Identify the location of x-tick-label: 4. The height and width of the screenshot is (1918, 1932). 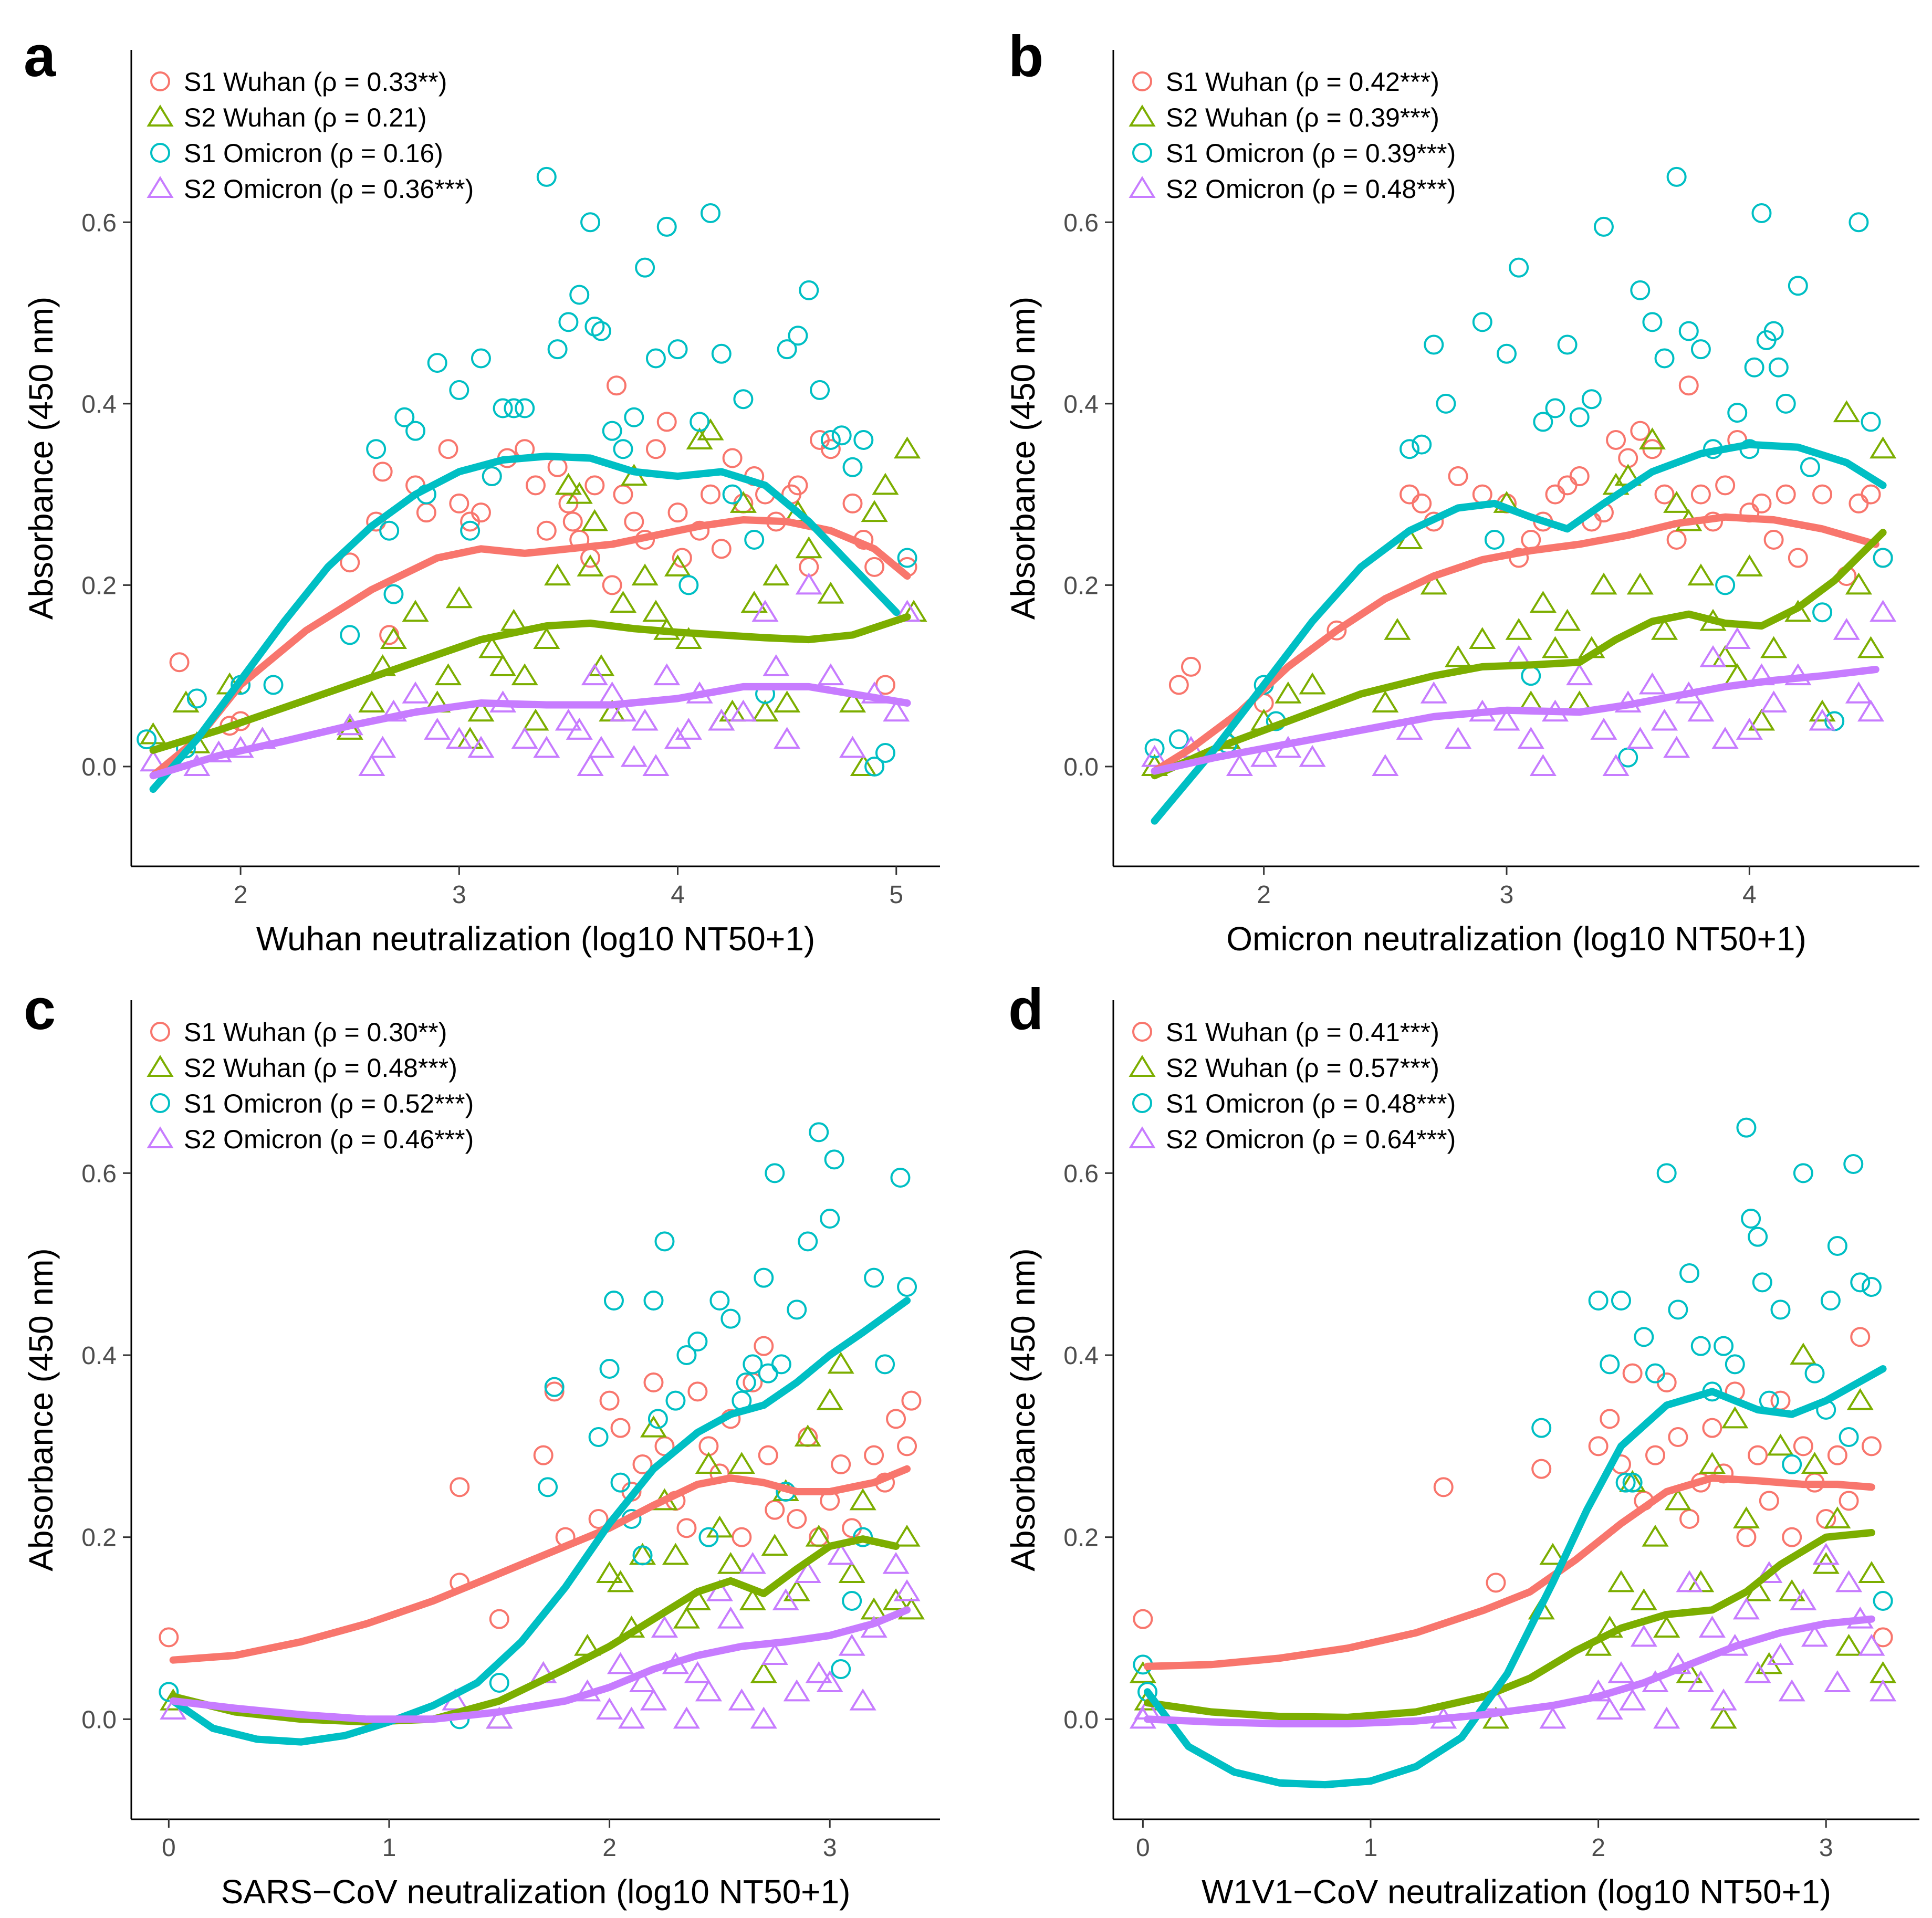
(1749, 895).